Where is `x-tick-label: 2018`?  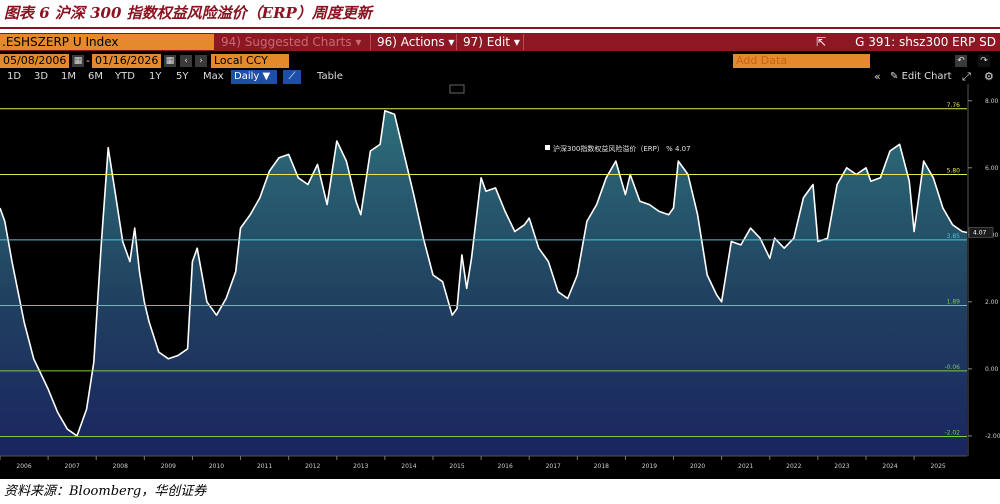
x-tick-label: 2018 is located at coordinates (601, 466).